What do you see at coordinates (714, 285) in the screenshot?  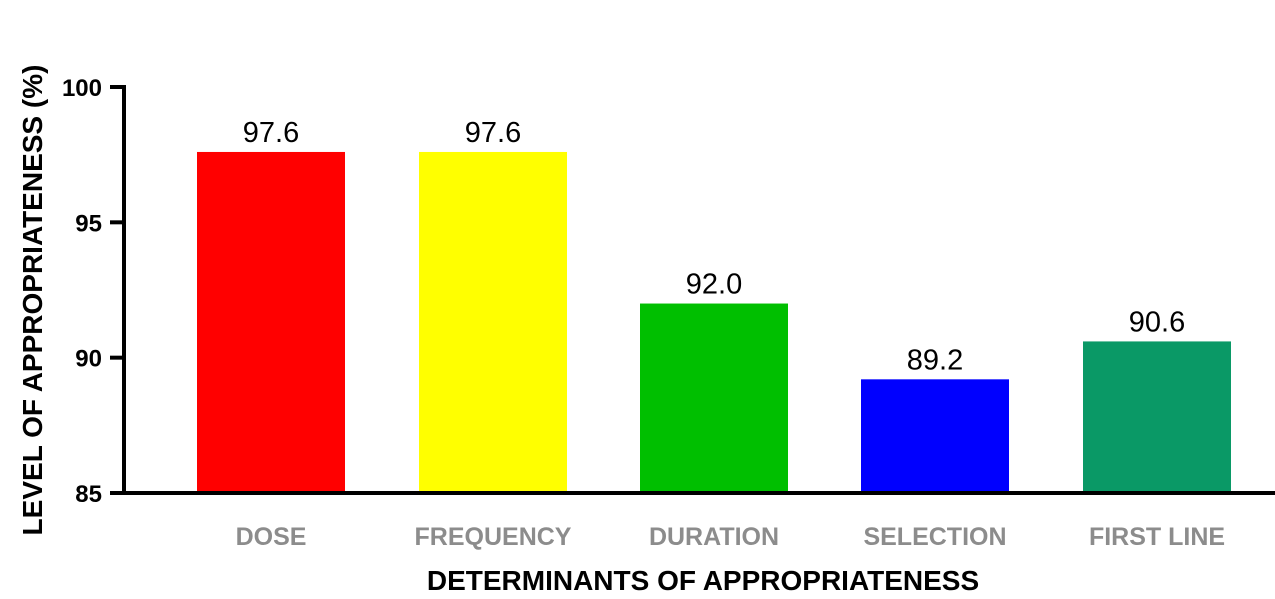 I see `value-label: 92.0` at bounding box center [714, 285].